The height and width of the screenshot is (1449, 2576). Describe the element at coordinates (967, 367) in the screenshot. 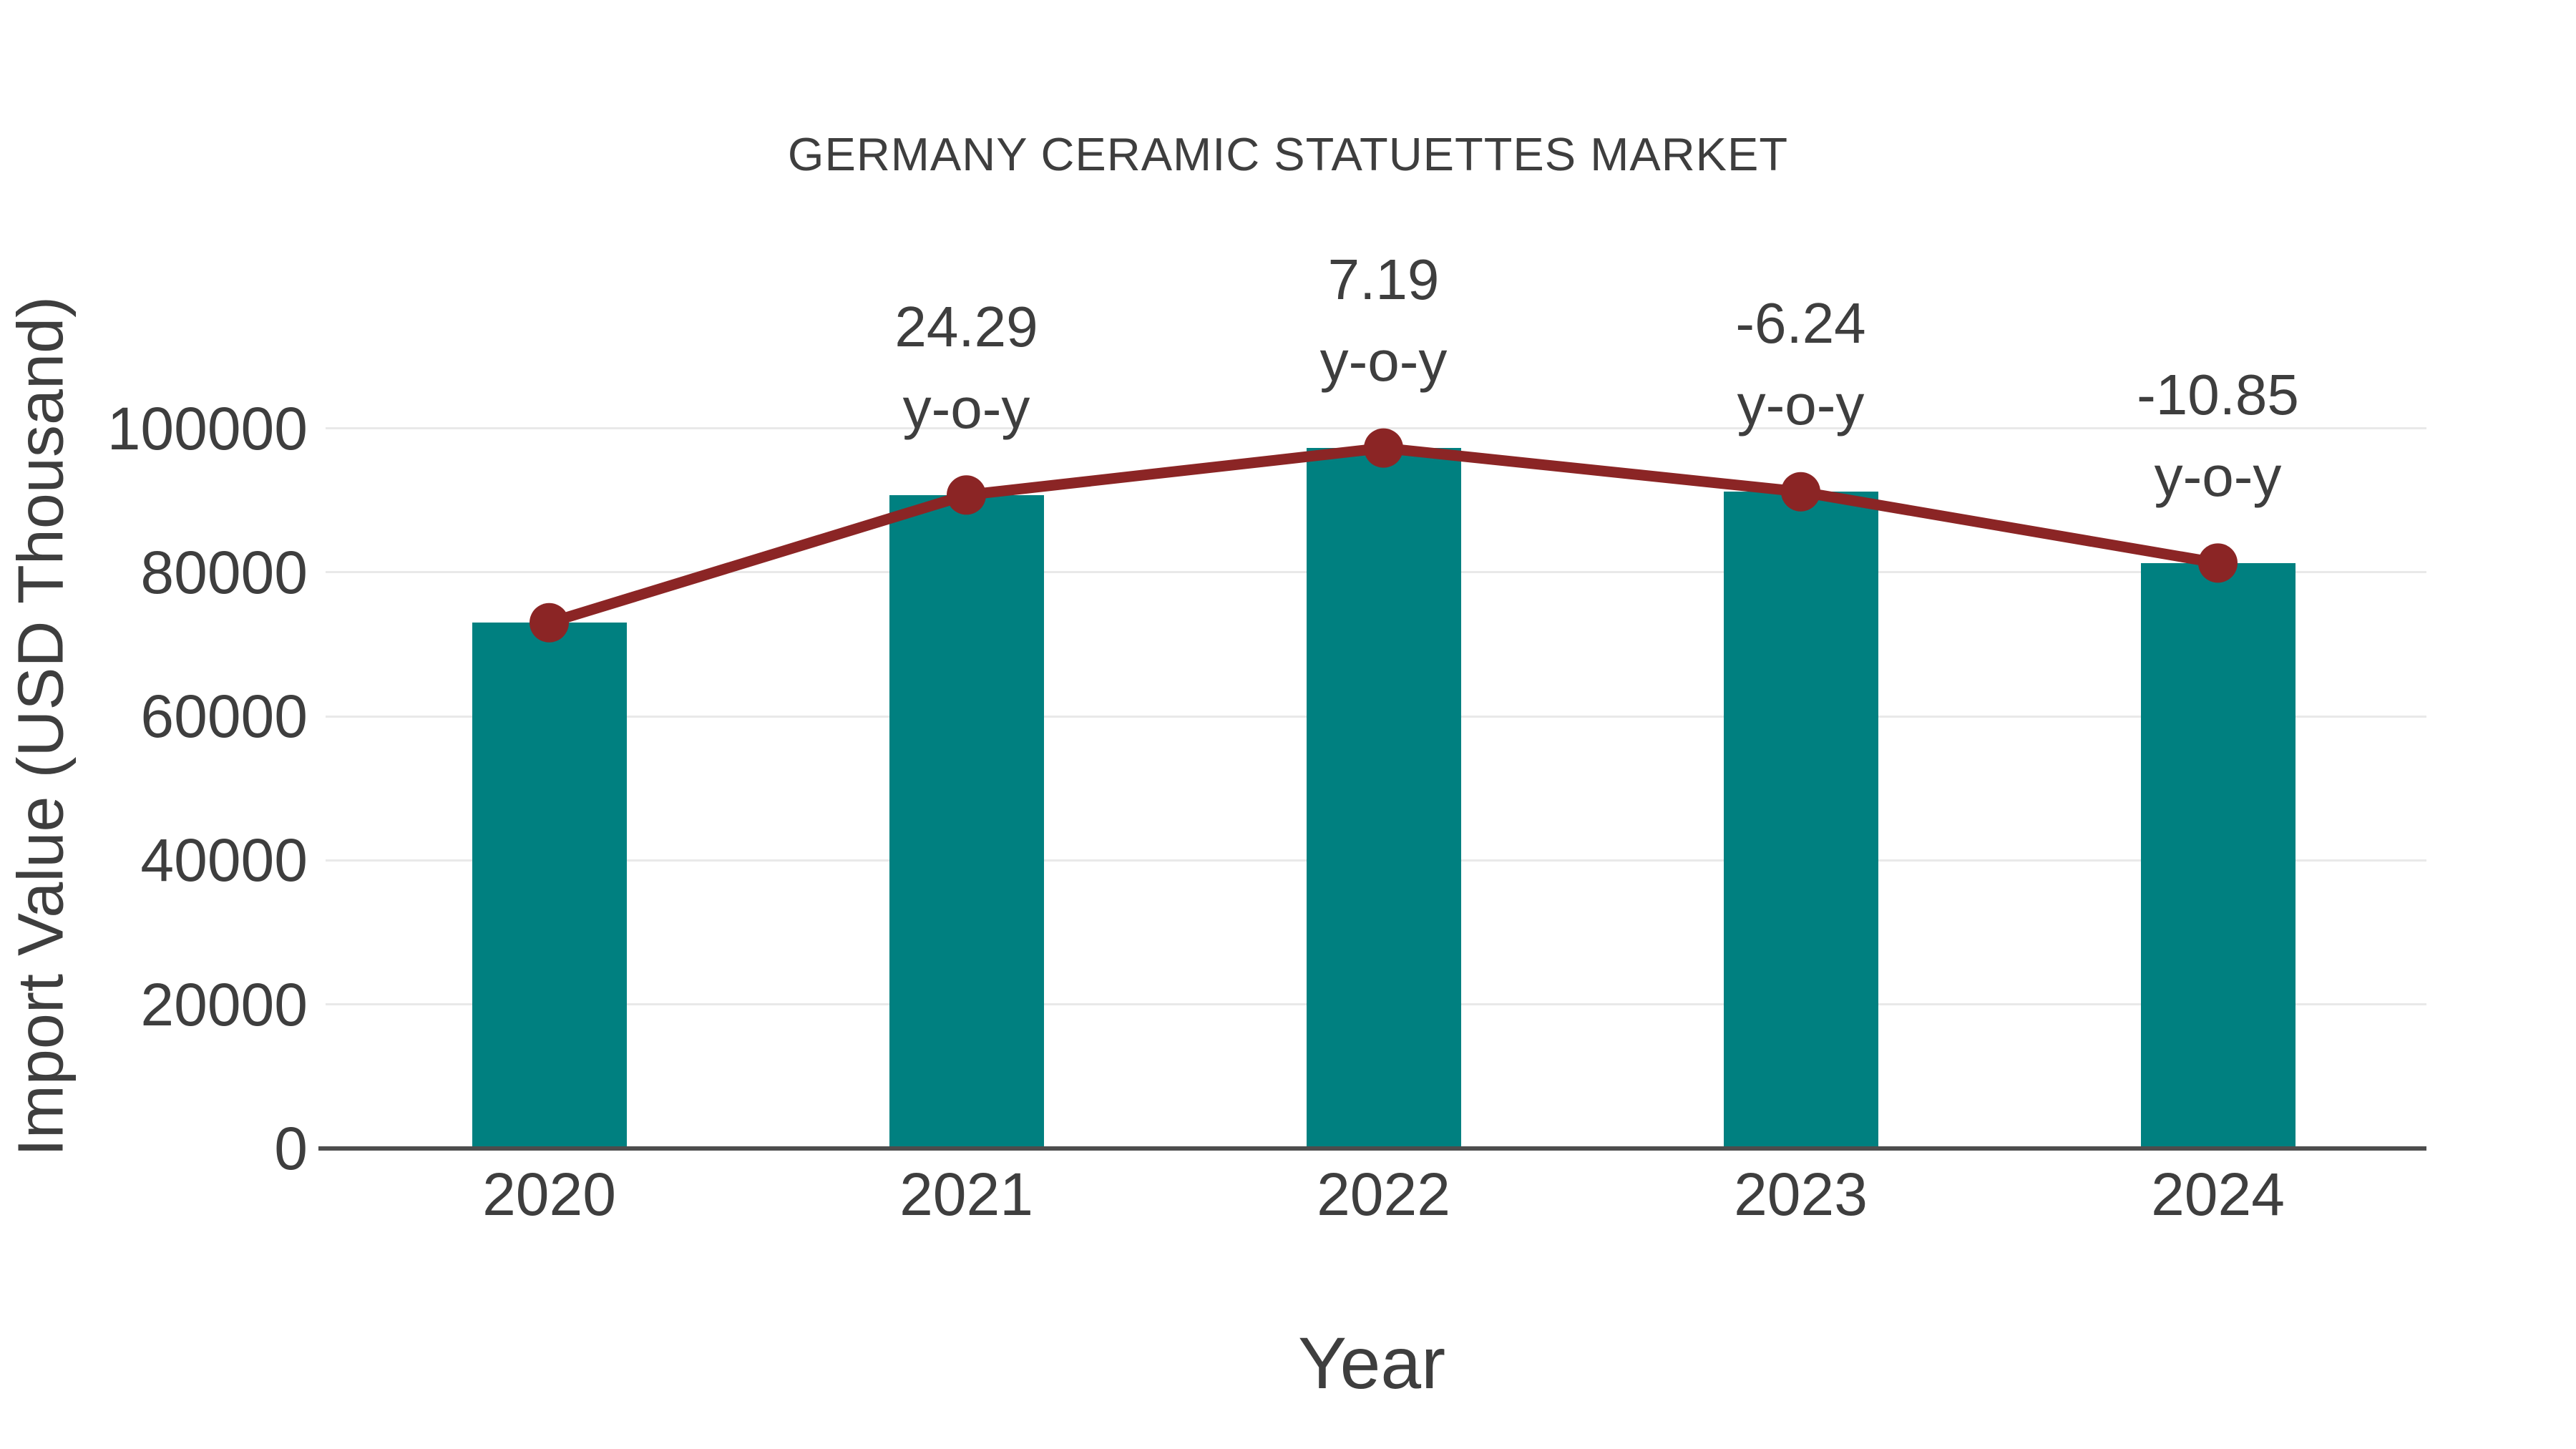

I see `yoy-annotation-2021: 24.29 y-o-y` at that location.